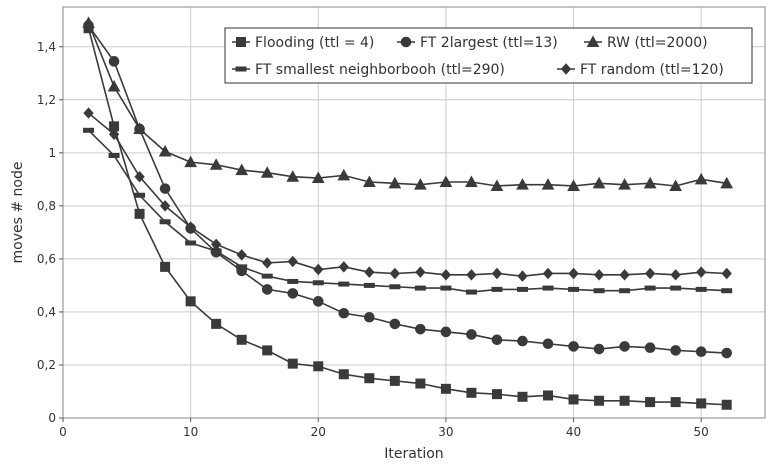  What do you see at coordinates (18, 213) in the screenshot?
I see `y-axis-label: moves # node` at bounding box center [18, 213].